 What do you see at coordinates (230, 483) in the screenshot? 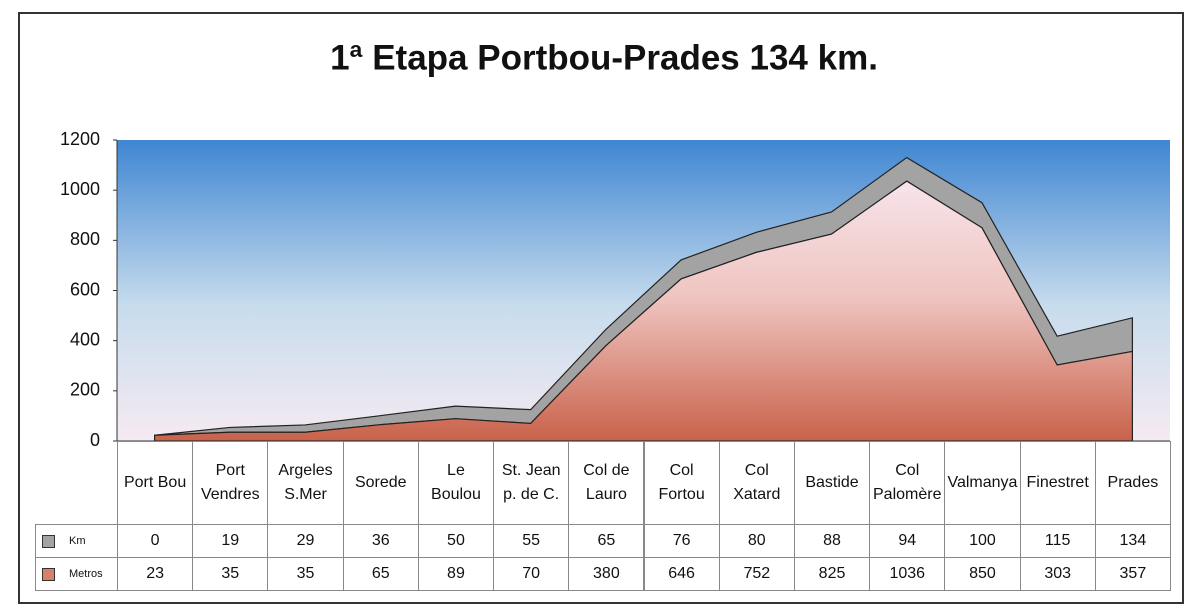
I see `category-label: Port Vendres` at bounding box center [230, 483].